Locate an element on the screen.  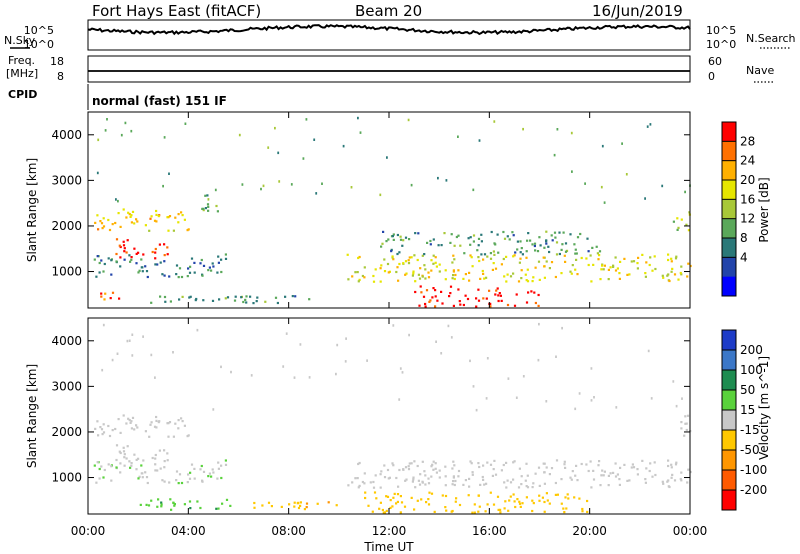
y-tick-label: 3000 is located at coordinates (66, 386).